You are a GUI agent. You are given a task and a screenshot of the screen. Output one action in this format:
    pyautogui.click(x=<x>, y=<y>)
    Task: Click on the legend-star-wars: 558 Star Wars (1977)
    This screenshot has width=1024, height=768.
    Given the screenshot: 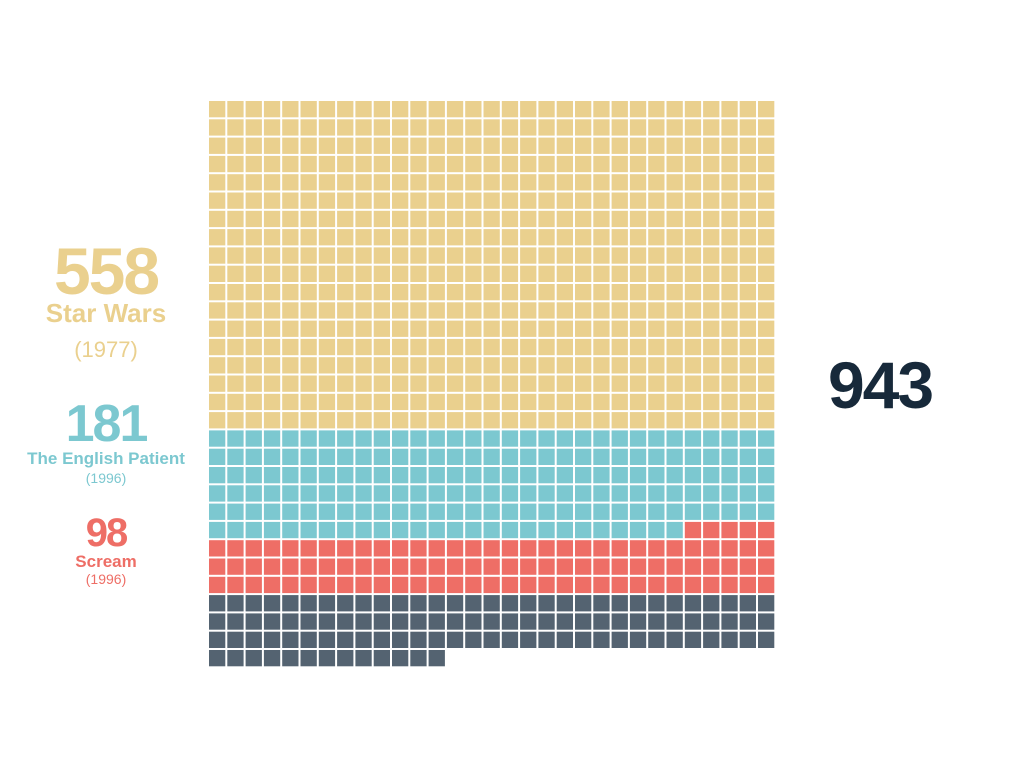 What is the action you would take?
    pyautogui.click(x=106, y=301)
    